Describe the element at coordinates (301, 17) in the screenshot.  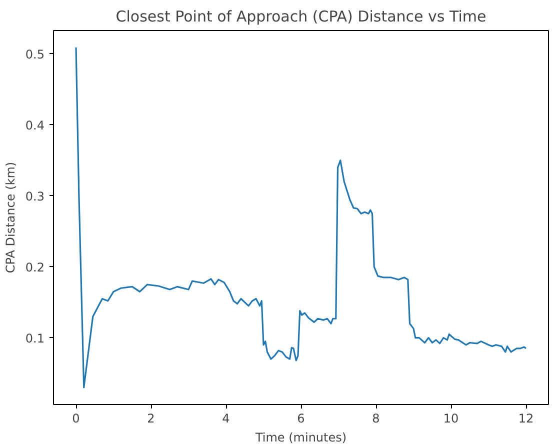
I see `chart-title: Closest Point of Approach (CPA) Distance vs Time` at that location.